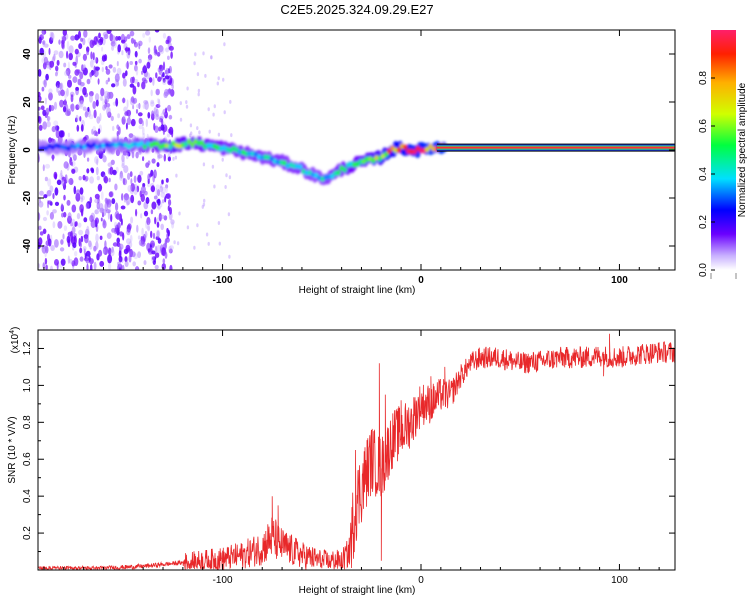 The width and height of the screenshot is (750, 600). What do you see at coordinates (15, 340) in the screenshot?
I see `svg-text: (x104)` at bounding box center [15, 340].